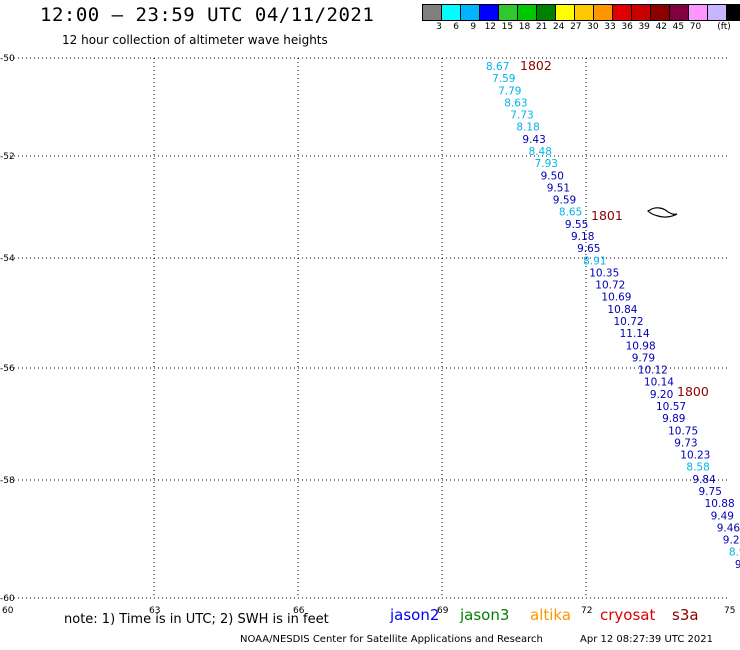  Describe the element at coordinates (722, 516) in the screenshot. I see `wave-height-label: 9.49` at that location.